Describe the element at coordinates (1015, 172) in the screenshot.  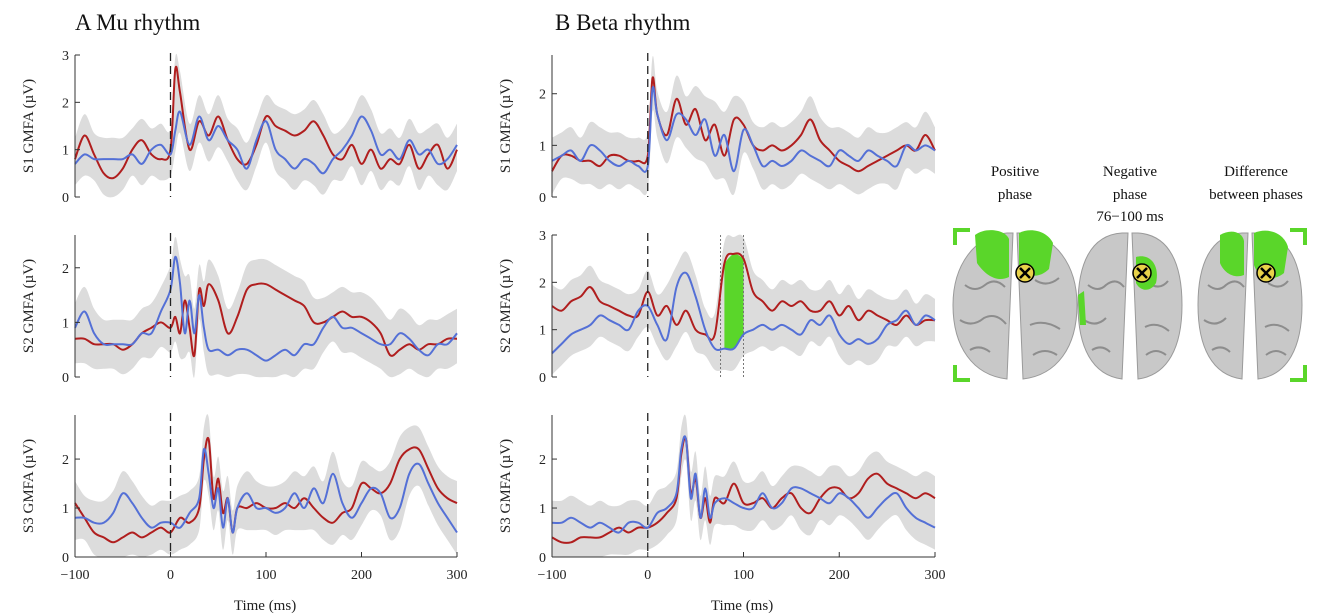
I see `positive-phase-label-1: Positive` at that location.